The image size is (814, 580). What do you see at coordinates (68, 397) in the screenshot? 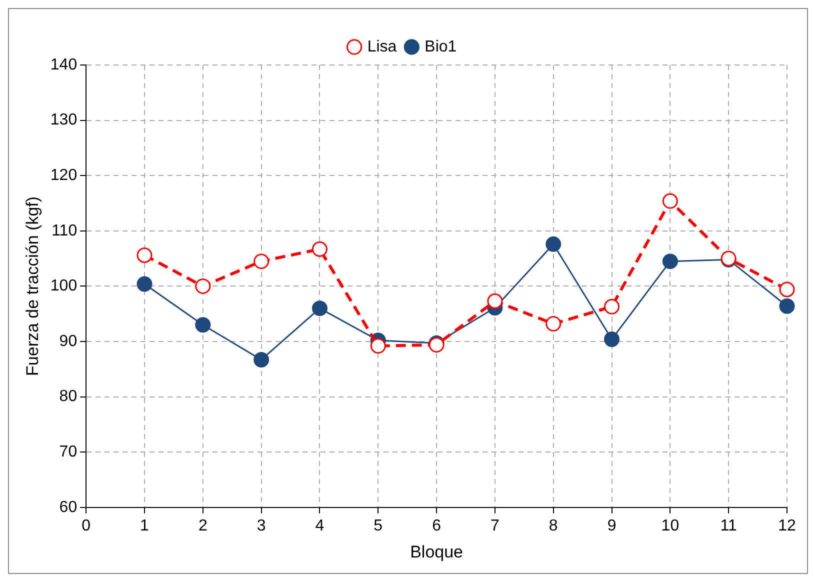
I see `y-tick-label: 80` at bounding box center [68, 397].